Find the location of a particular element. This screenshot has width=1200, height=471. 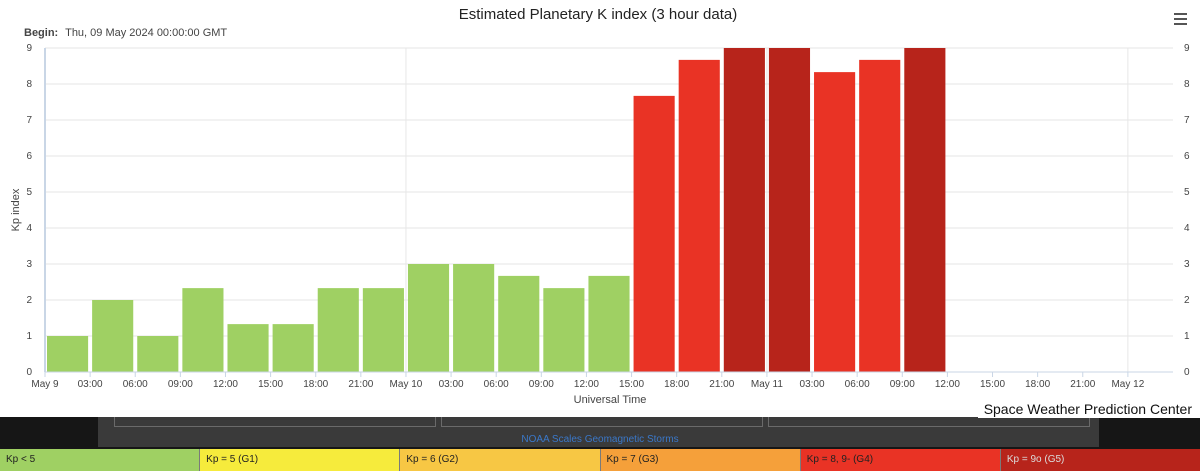

y-tick-label-right: 1 is located at coordinates (1187, 336).